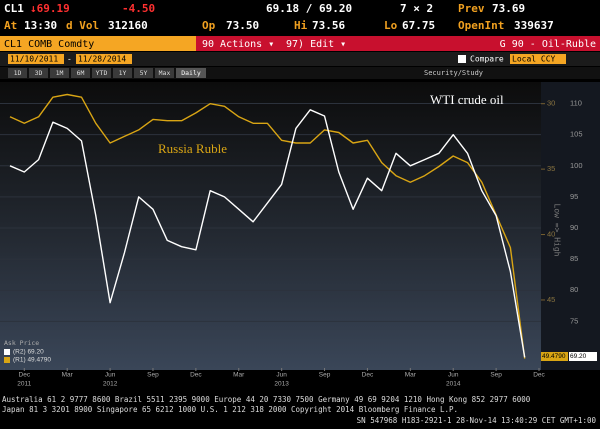 This screenshot has height=429, width=600. Describe the element at coordinates (82, 25) in the screenshot. I see `vol-label: d Vol` at that location.